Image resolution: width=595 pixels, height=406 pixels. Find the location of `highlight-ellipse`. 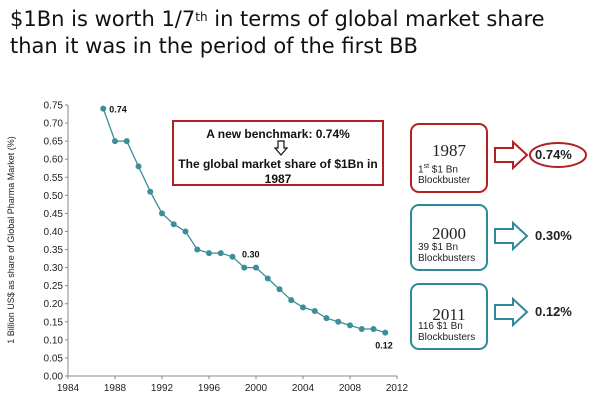

highlight-ellipse is located at coordinates (558, 155).